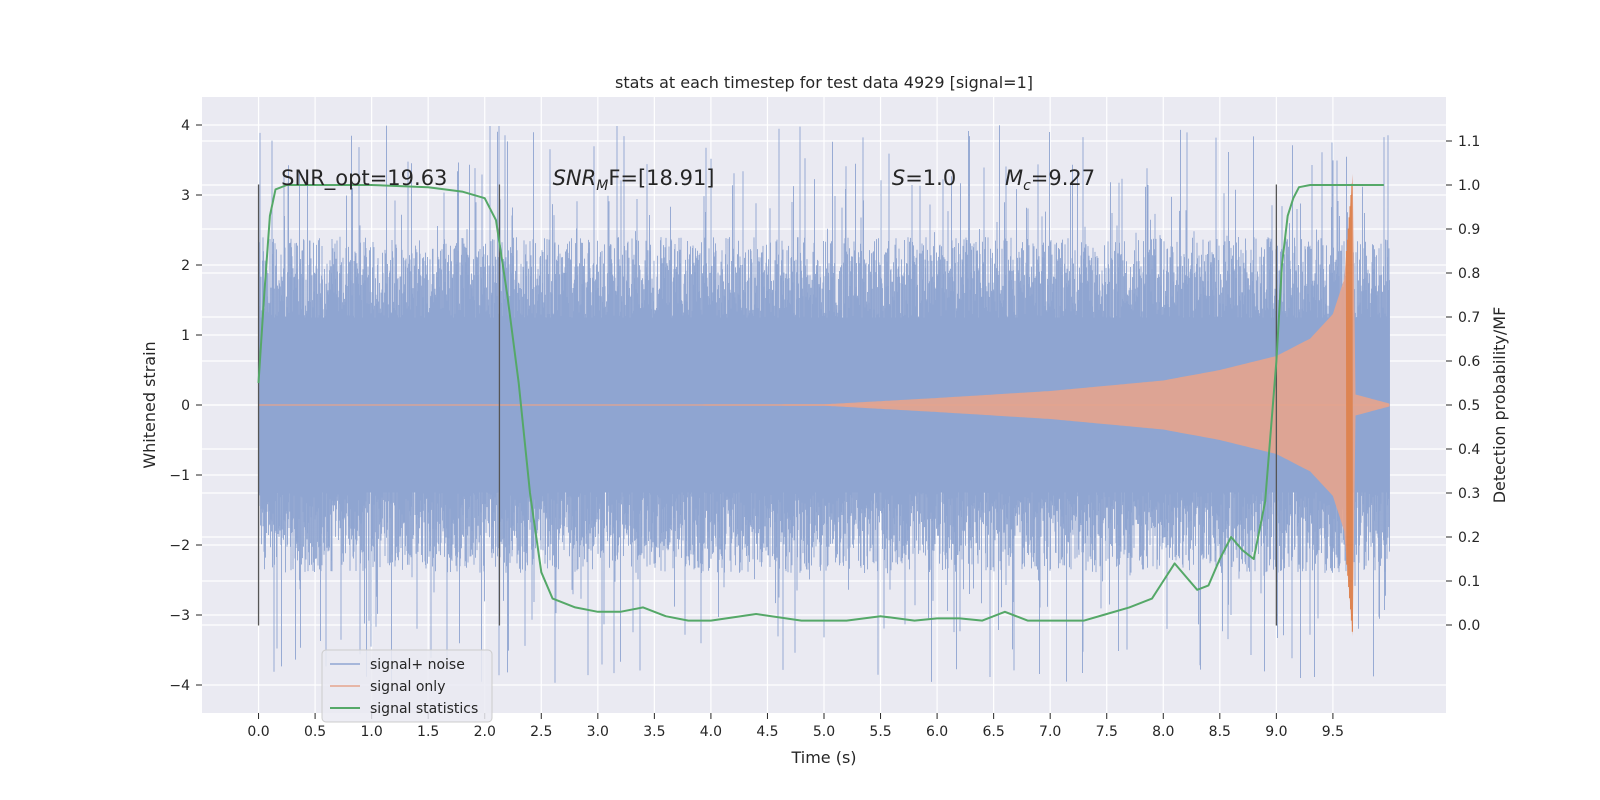 Image resolution: width=1600 pixels, height=800 pixels. Describe the element at coordinates (994, 732) in the screenshot. I see `x-tick-label: 6.5` at that location.